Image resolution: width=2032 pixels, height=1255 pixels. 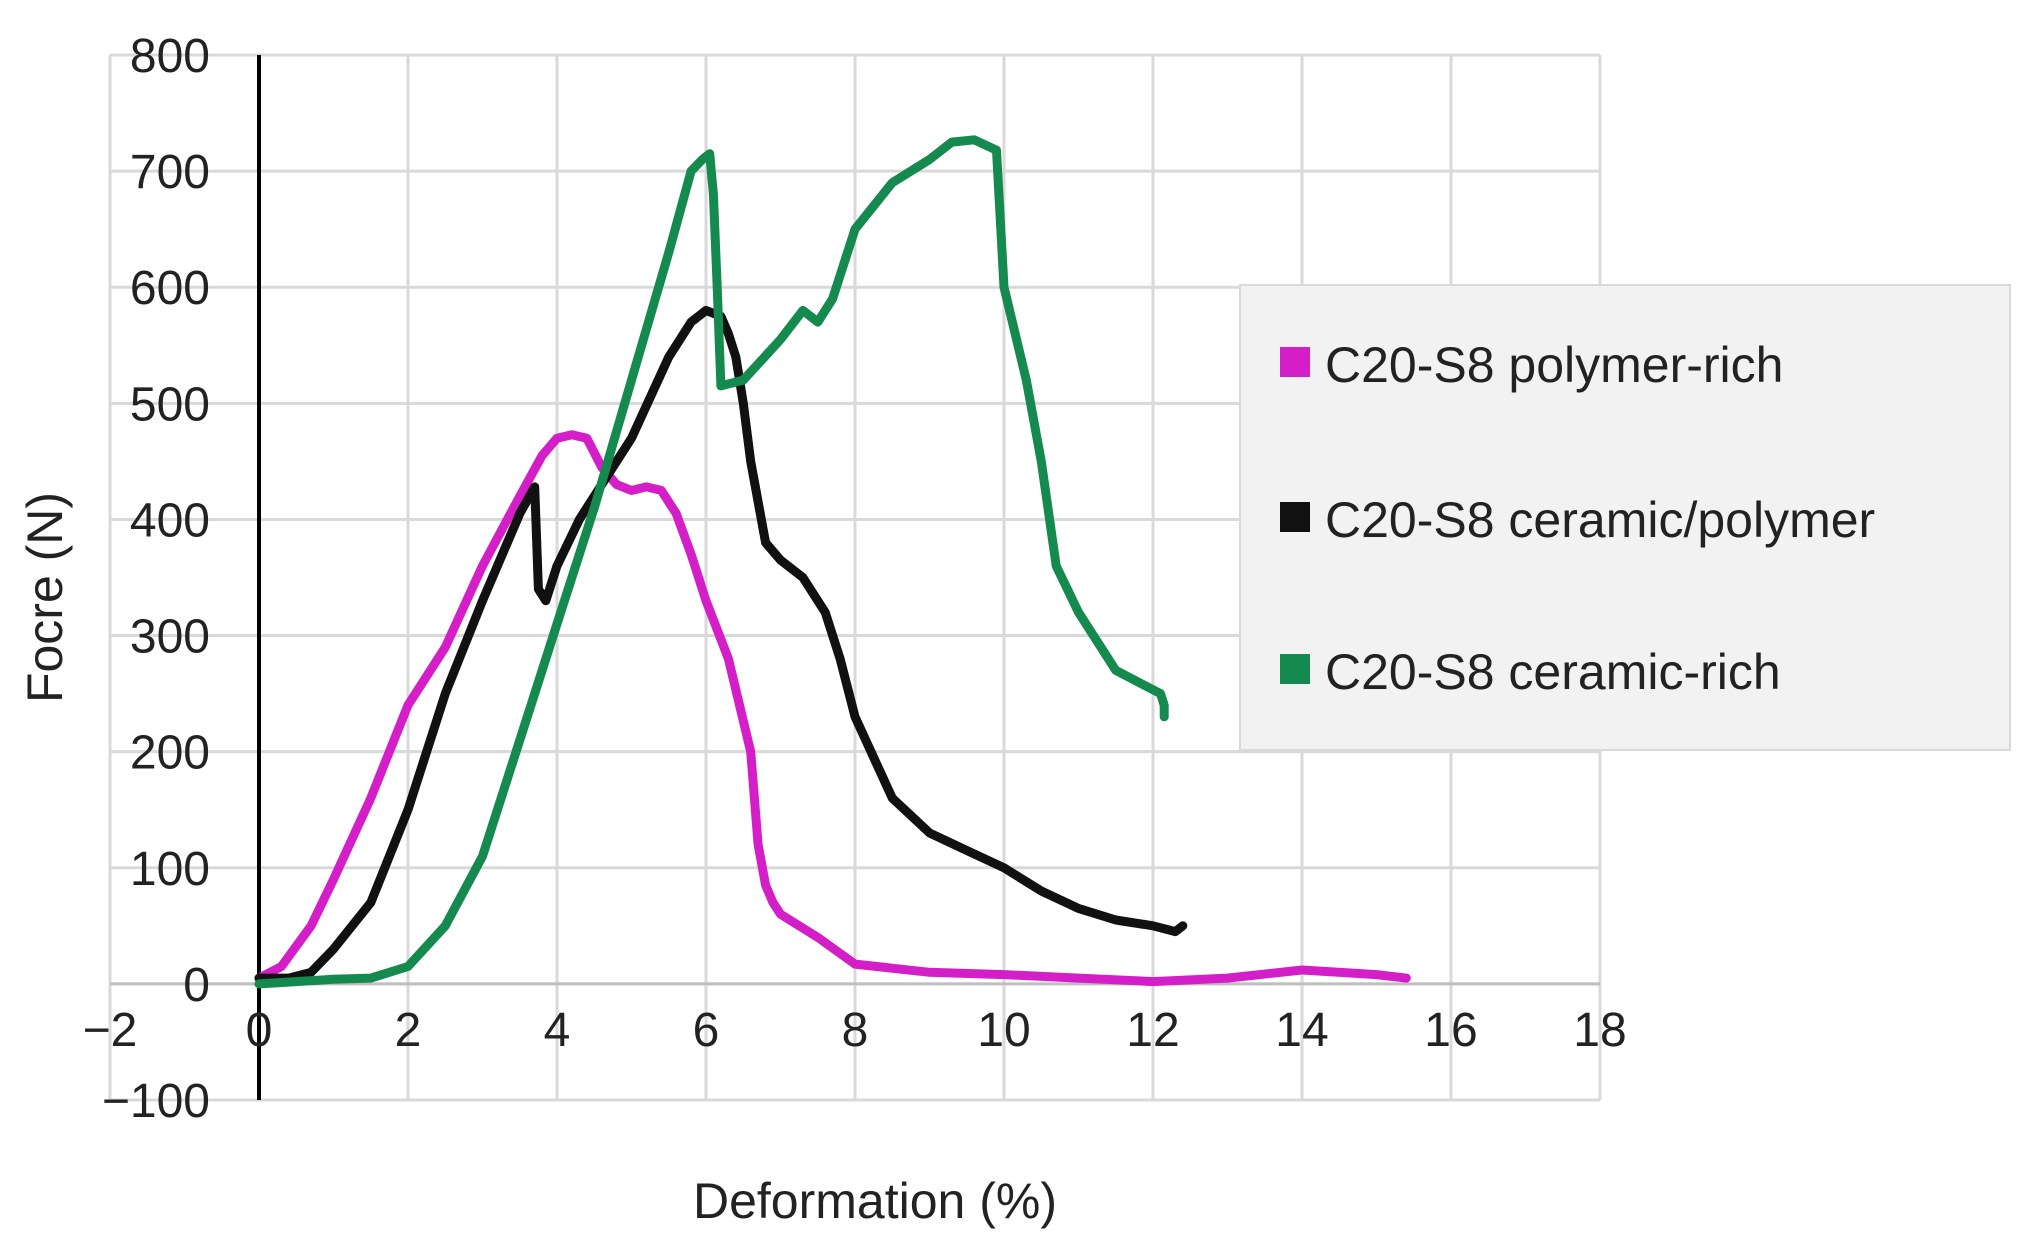 I want to click on legend-box, so click(x=1625, y=517).